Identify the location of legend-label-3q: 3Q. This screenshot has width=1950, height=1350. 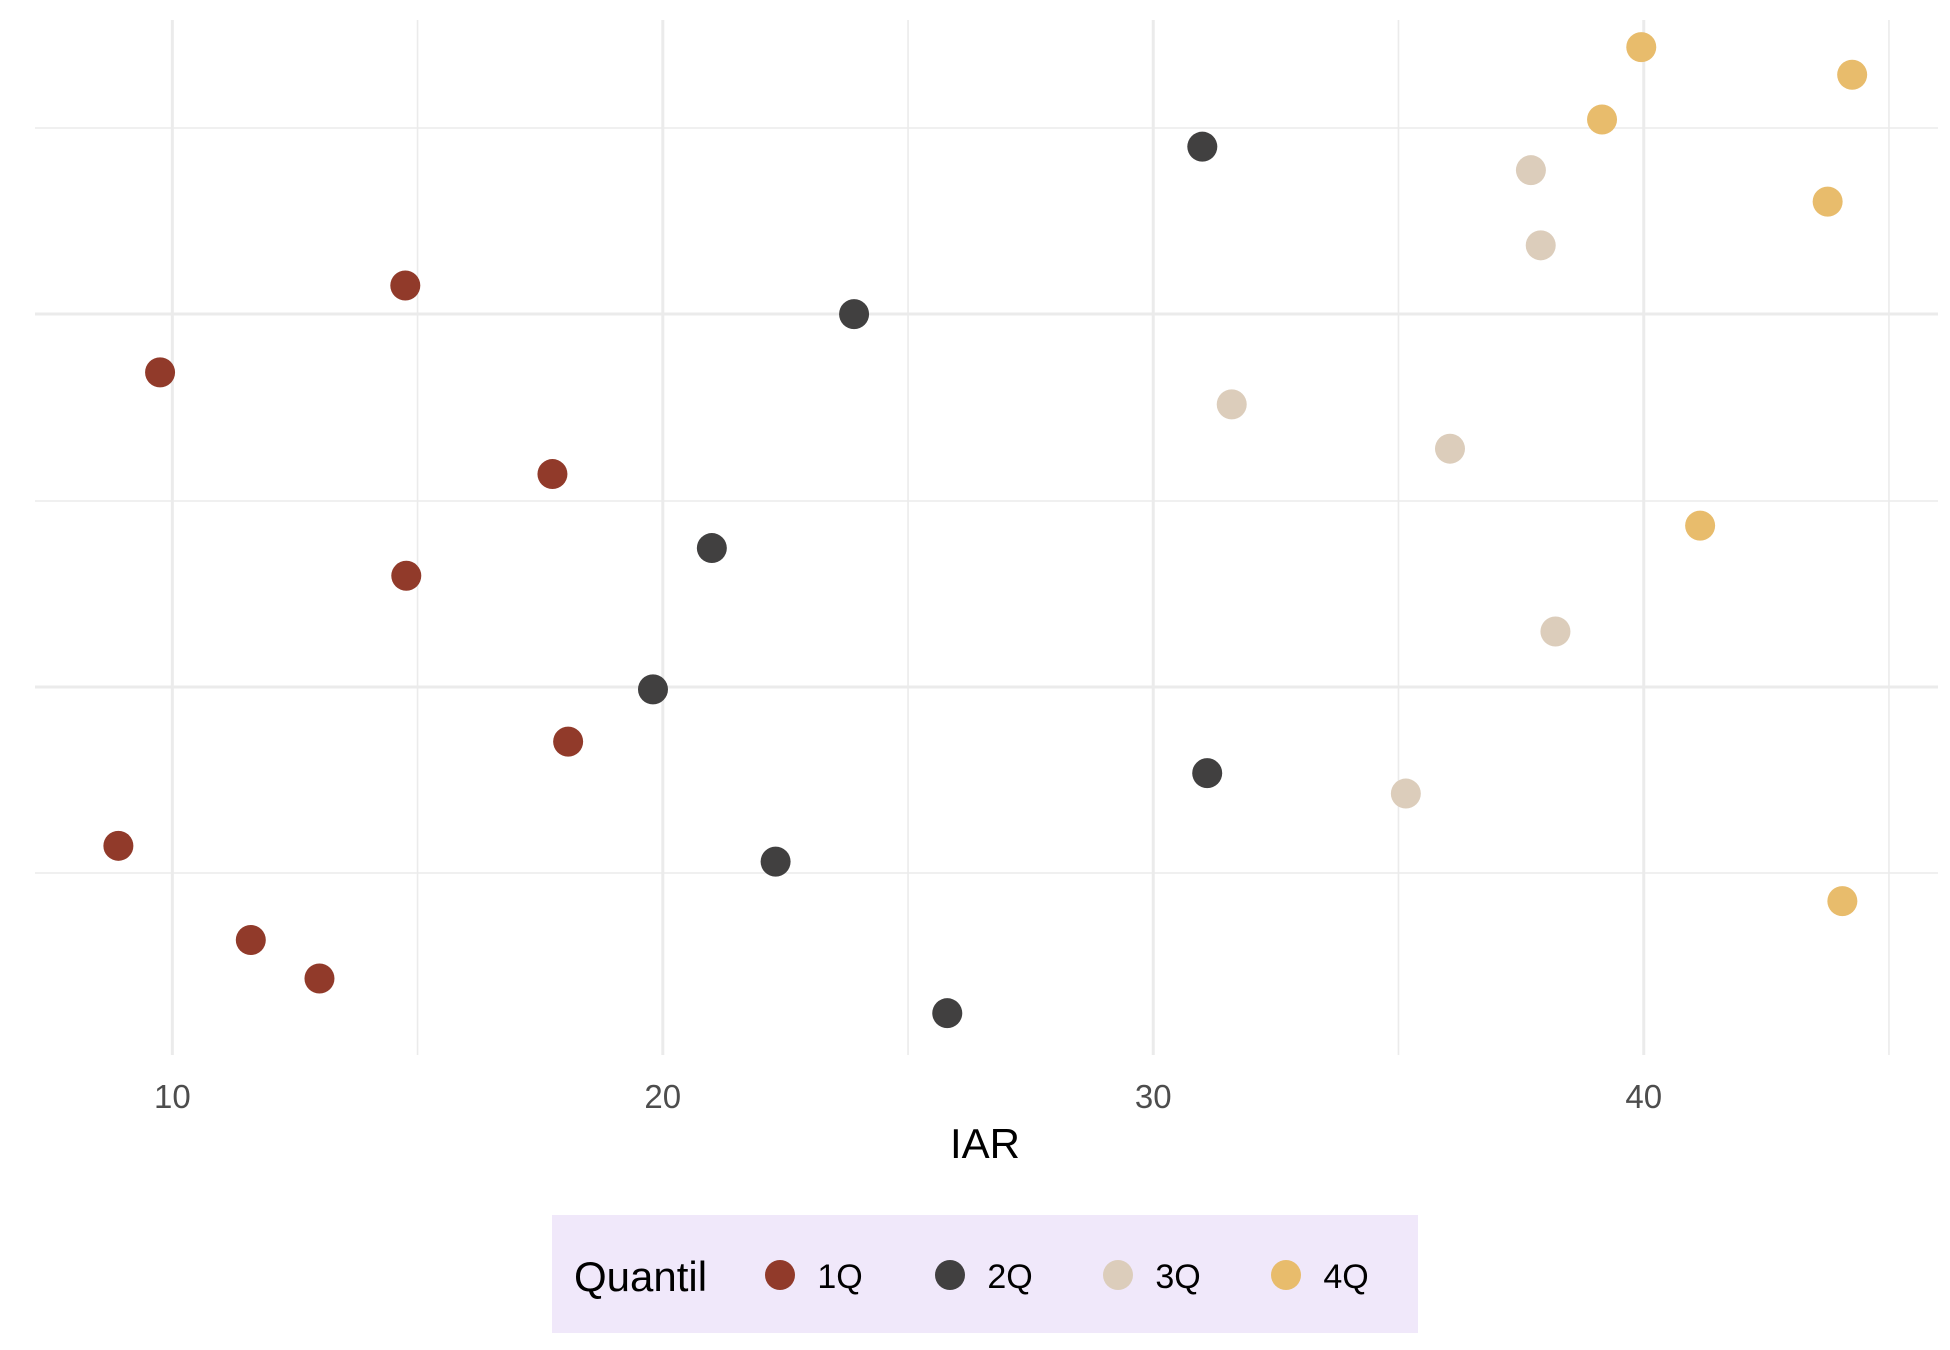
(1177, 1277).